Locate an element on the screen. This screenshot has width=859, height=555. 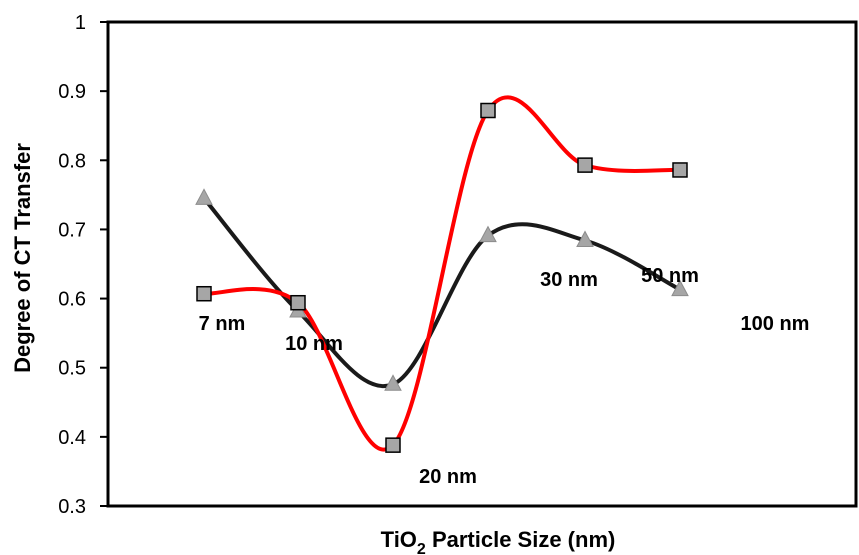
y-tick-label: 0.8 is located at coordinates (72, 161).